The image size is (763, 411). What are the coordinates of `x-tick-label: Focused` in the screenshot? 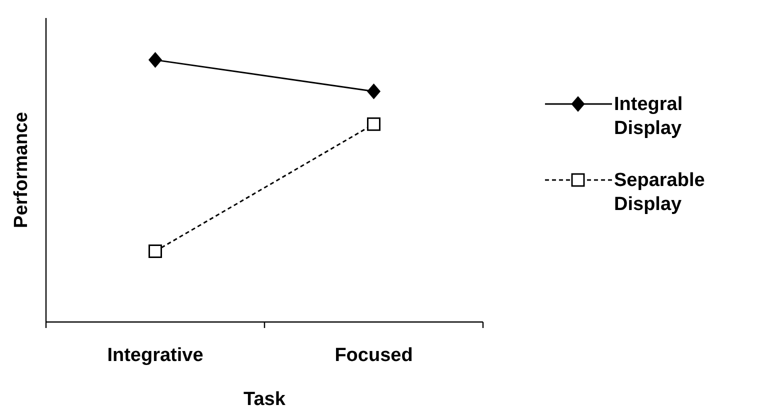 It's located at (373, 355).